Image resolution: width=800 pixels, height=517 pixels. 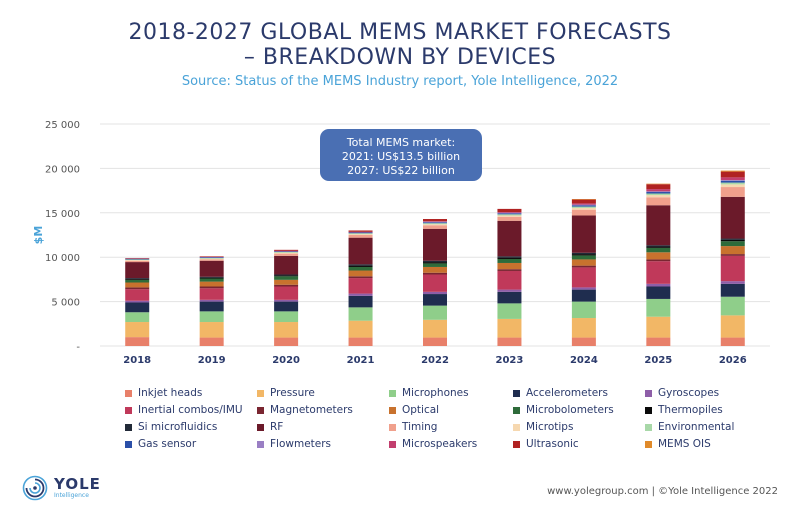 What do you see at coordinates (400, 57) in the screenshot?
I see `chart-title-line2: – BREAKDOWN BY DEVICES` at bounding box center [400, 57].